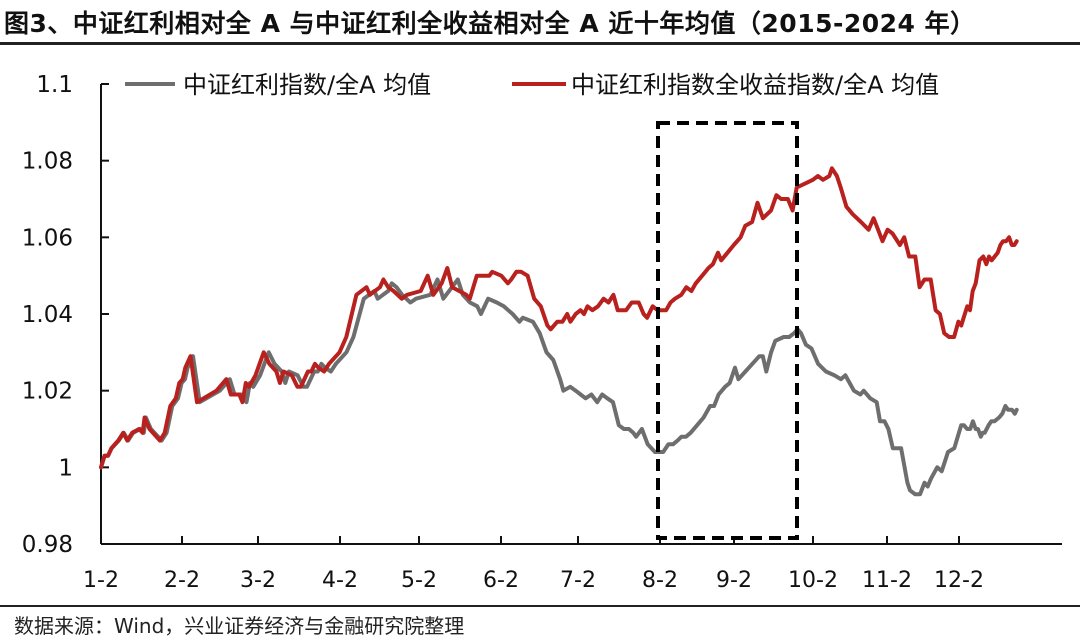  What do you see at coordinates (101, 580) in the screenshot?
I see `x-tick-label: 1-2` at bounding box center [101, 580].